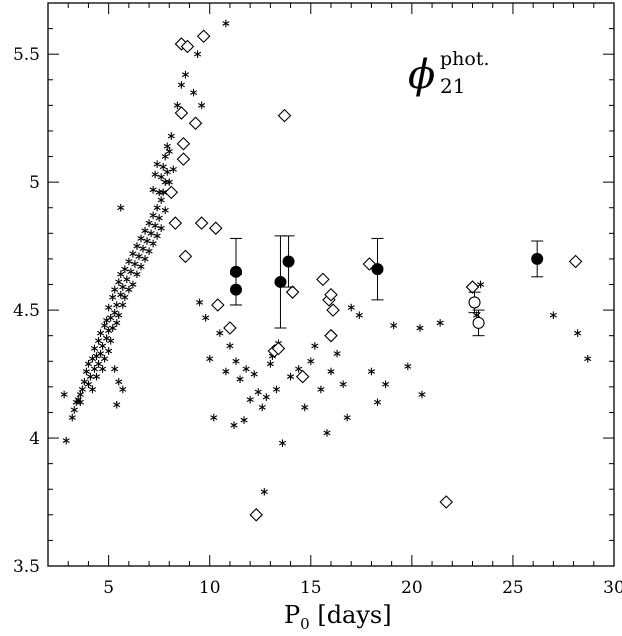  I want to click on x-tick-label: 5, so click(108, 588).